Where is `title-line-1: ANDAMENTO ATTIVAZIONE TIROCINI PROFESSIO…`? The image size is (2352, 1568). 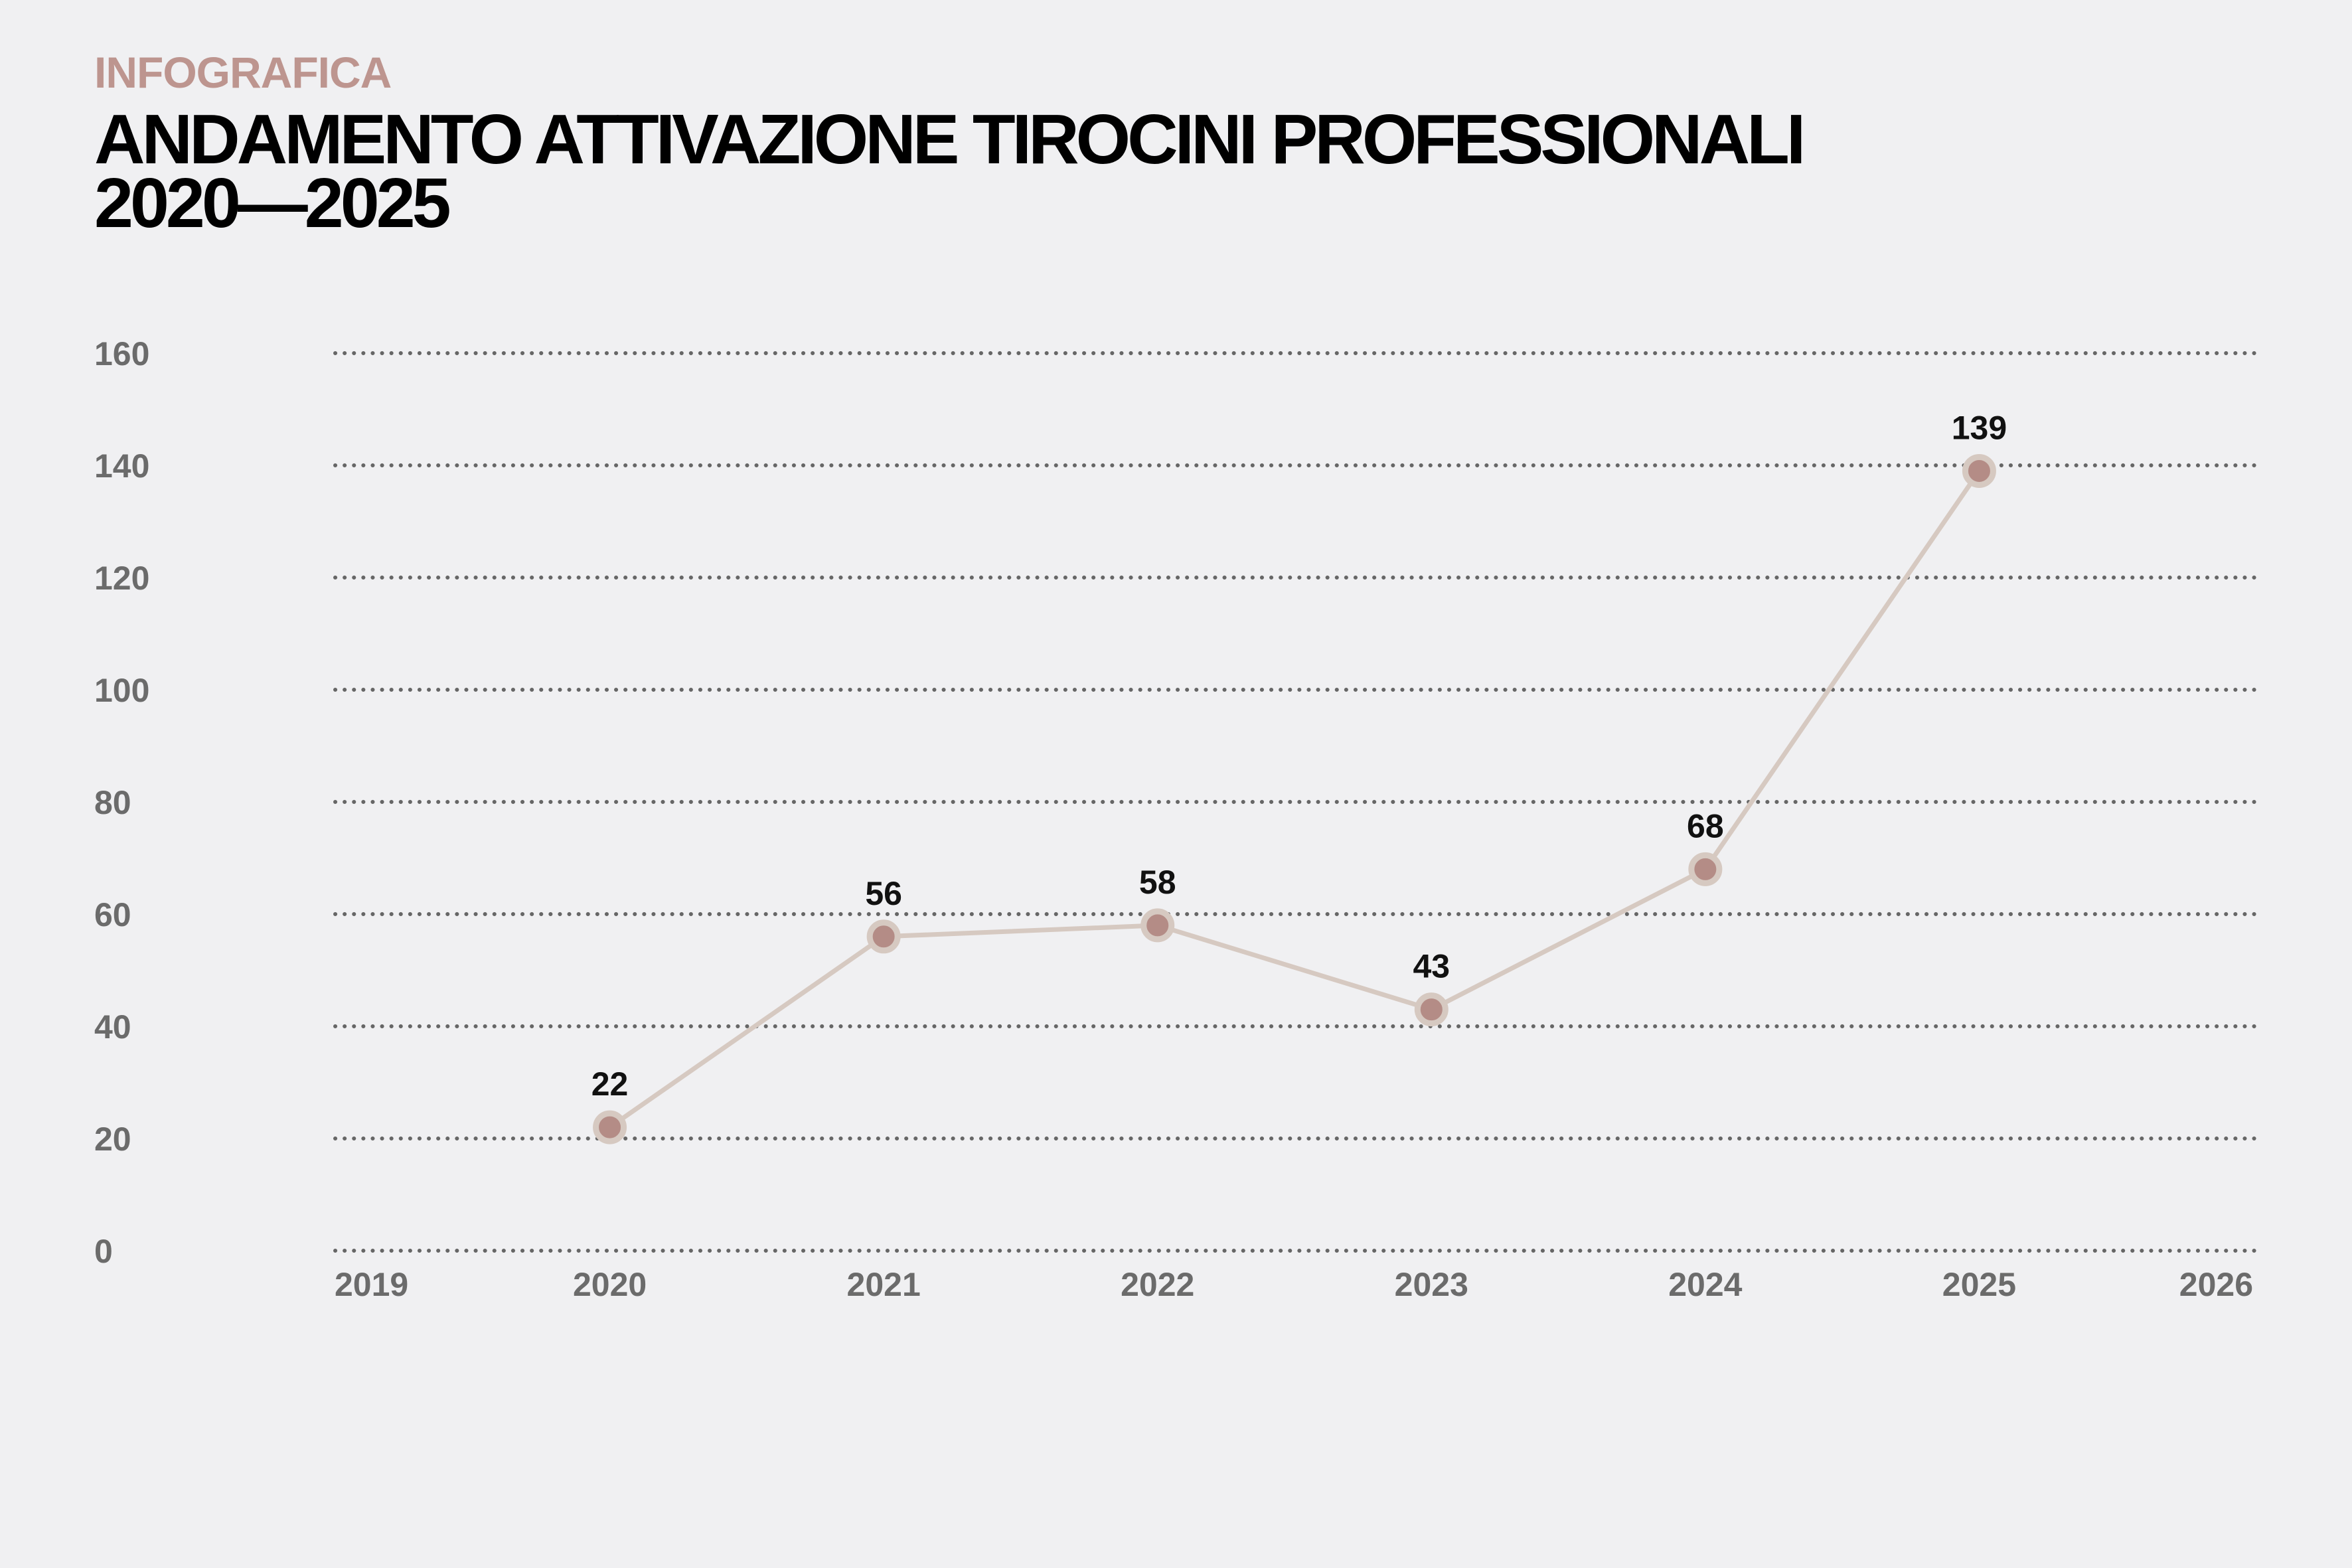 title-line-1: ANDAMENTO ATTIVAZIONE TIROCINI PROFESSIO… is located at coordinates (950, 140).